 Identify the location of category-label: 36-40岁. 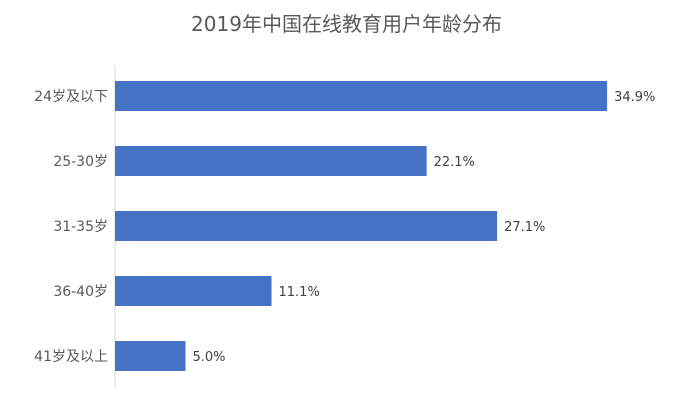
(80, 292).